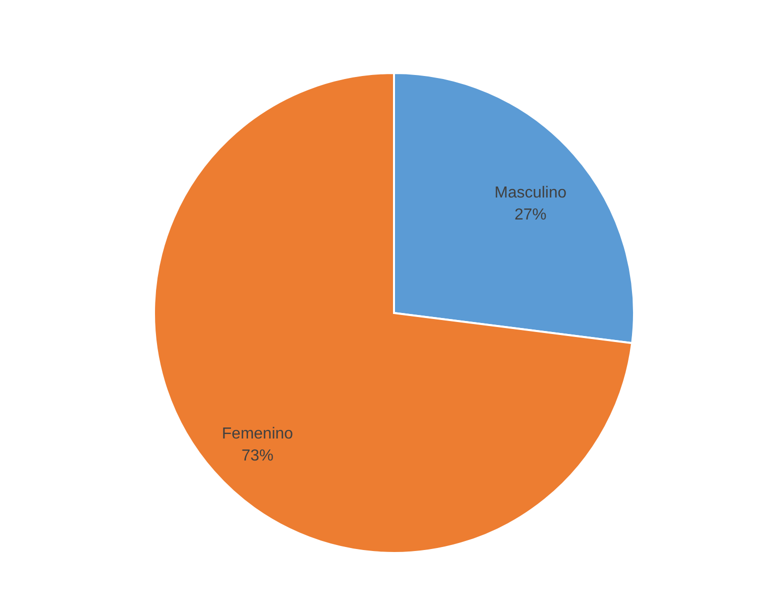 This screenshot has width=767, height=609. Describe the element at coordinates (530, 215) in the screenshot. I see `data-label: 27%` at that location.